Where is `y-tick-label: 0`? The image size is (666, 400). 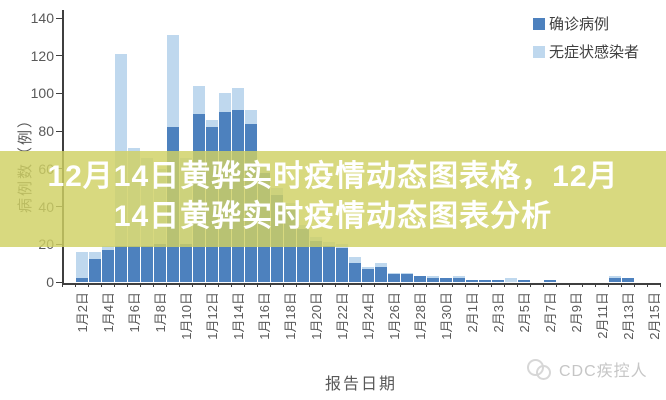 y-tick-label: 0 is located at coordinates (50, 282).